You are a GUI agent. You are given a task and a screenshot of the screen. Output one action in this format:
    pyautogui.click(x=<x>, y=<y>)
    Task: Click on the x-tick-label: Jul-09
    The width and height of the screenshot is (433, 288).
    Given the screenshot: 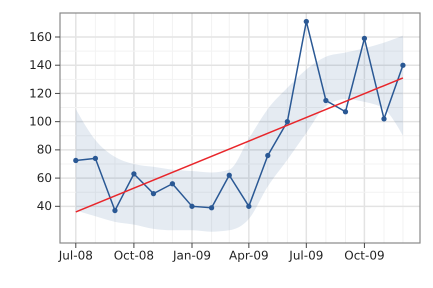 What is the action you would take?
    pyautogui.click(x=306, y=255)
    